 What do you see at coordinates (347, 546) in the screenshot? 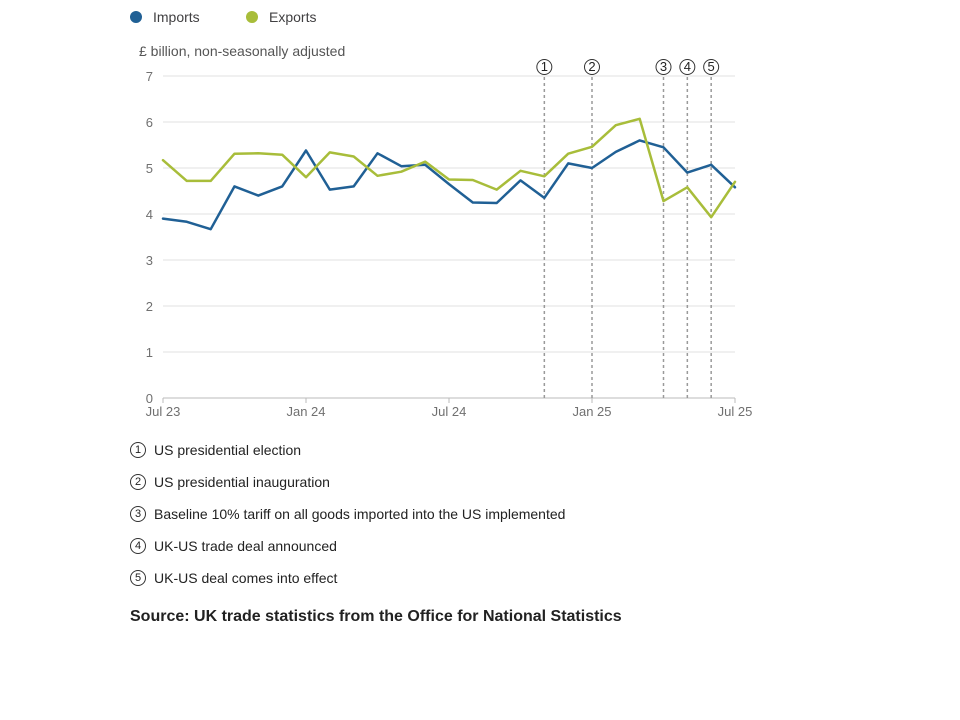
I see `event-note: 4 UK-US trade deal announced` at bounding box center [347, 546].